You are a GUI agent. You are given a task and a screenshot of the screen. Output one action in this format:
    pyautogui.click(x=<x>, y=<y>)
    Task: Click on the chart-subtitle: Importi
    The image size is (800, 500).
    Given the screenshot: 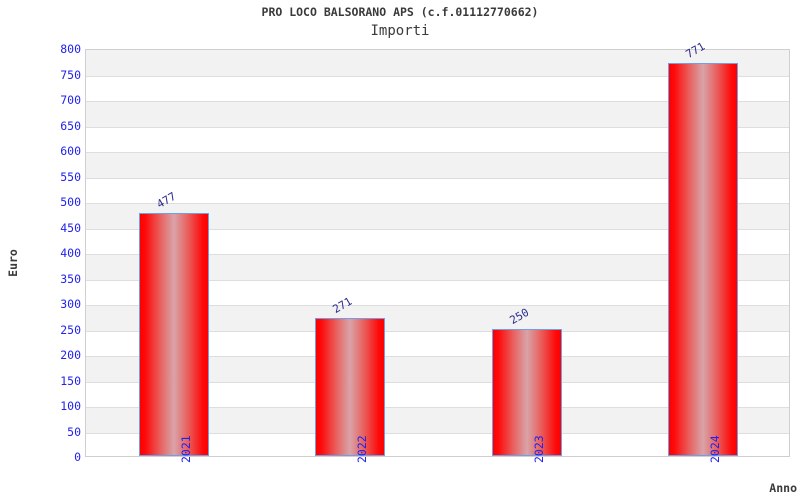 What is the action you would take?
    pyautogui.click(x=400, y=31)
    